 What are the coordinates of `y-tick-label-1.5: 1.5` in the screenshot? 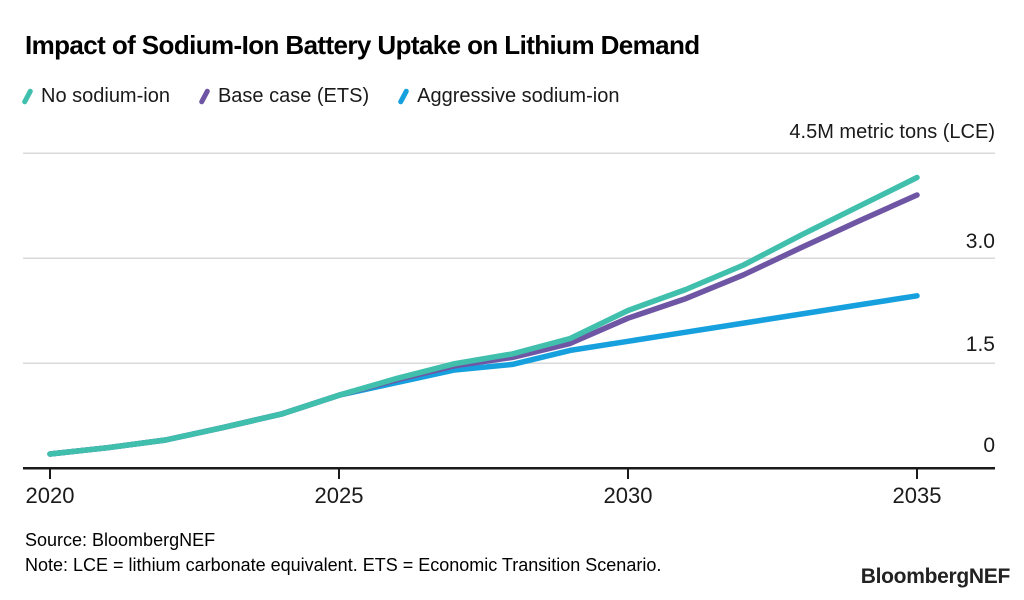 It's located at (980, 344).